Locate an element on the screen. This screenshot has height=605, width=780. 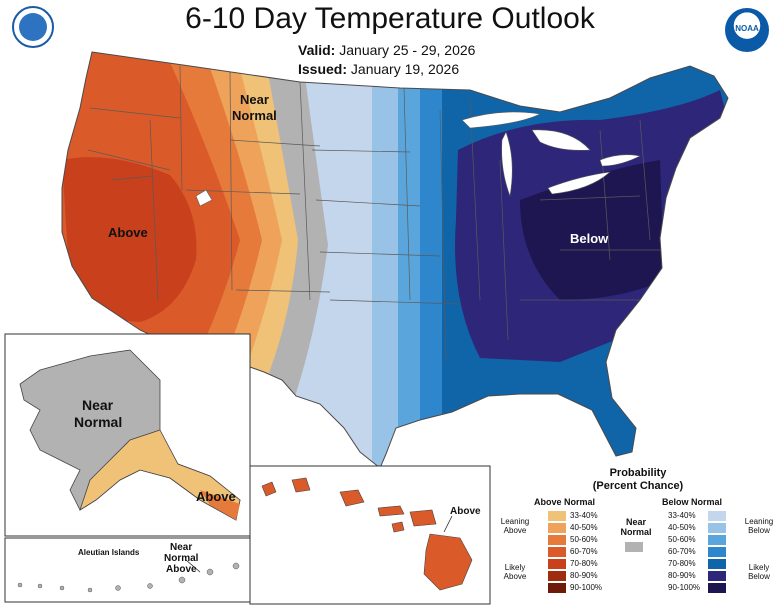
label-above-west: Above is located at coordinates (128, 232).